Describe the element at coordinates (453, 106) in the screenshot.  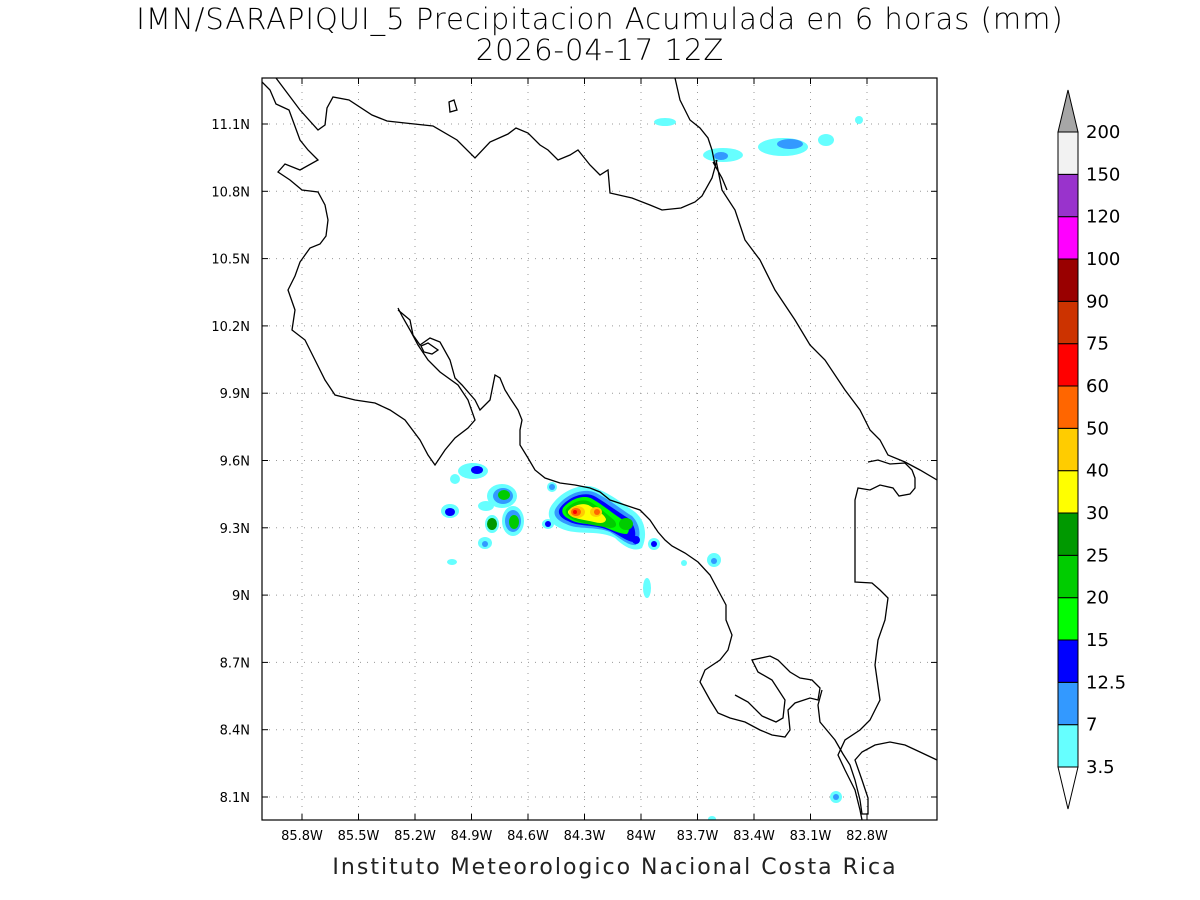
I see `island-north` at that location.